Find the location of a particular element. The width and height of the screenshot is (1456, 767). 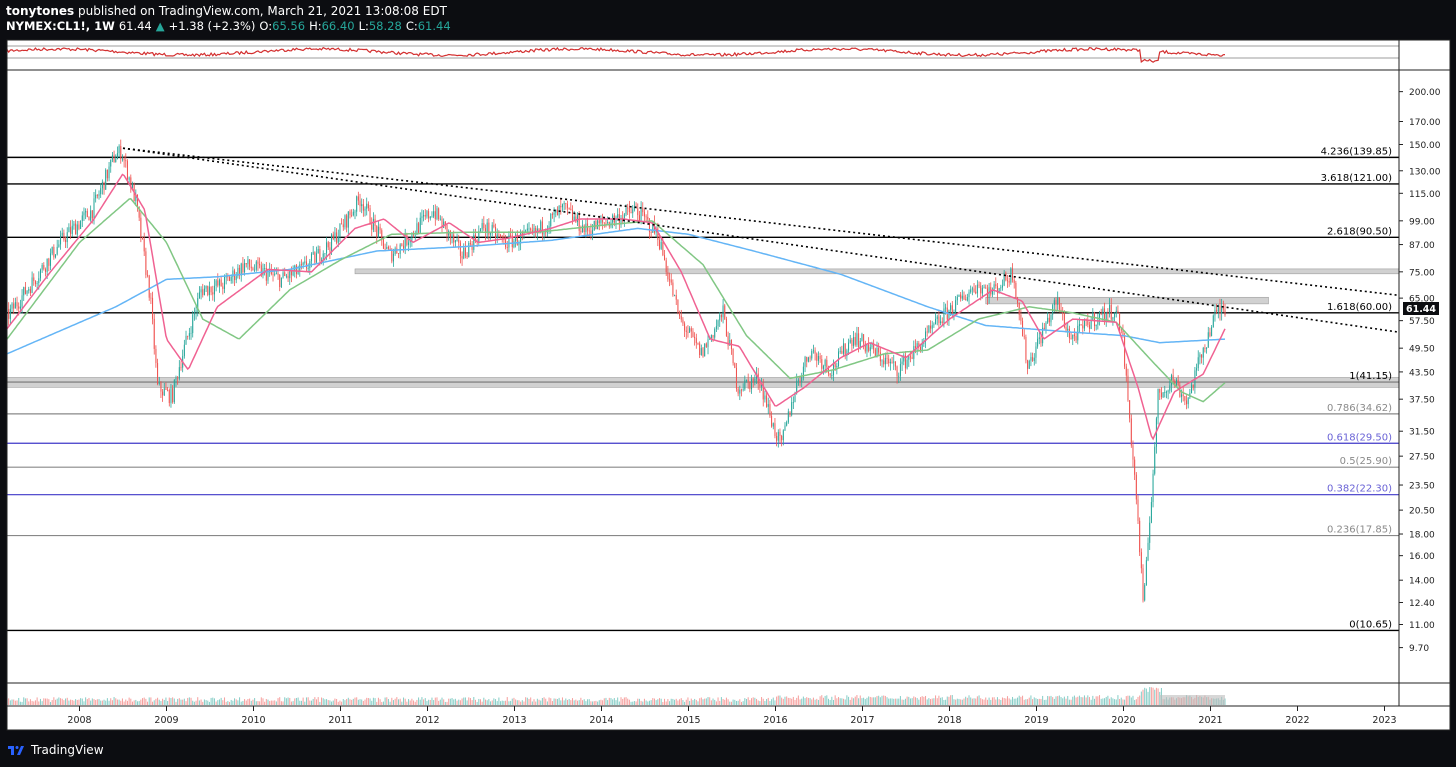

last-price-label: 61.44 is located at coordinates (1421, 309).